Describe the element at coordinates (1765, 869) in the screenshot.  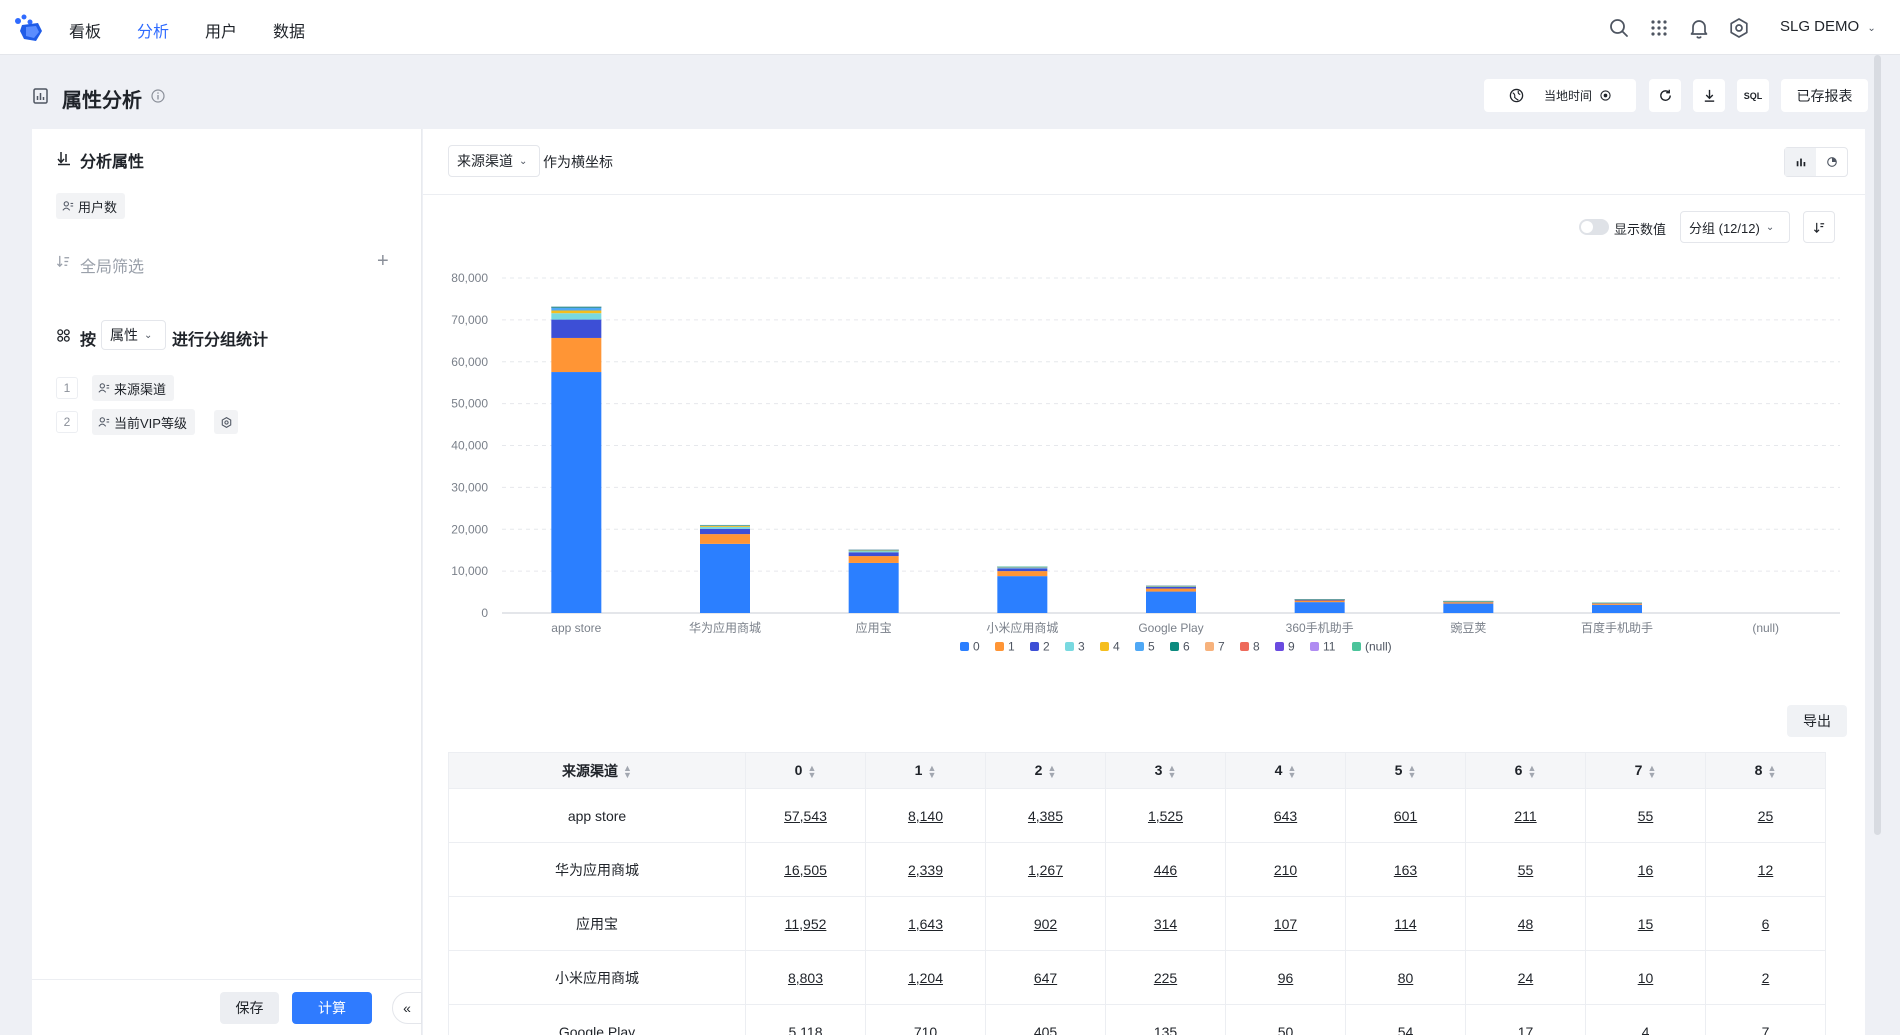
I see `table-cell-value: 12` at that location.